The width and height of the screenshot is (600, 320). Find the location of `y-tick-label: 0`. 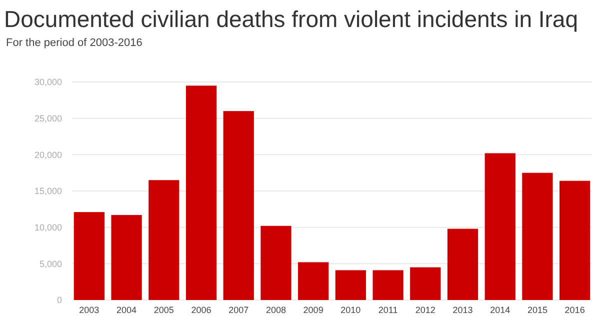

y-tick-label: 0 is located at coordinates (59, 300).